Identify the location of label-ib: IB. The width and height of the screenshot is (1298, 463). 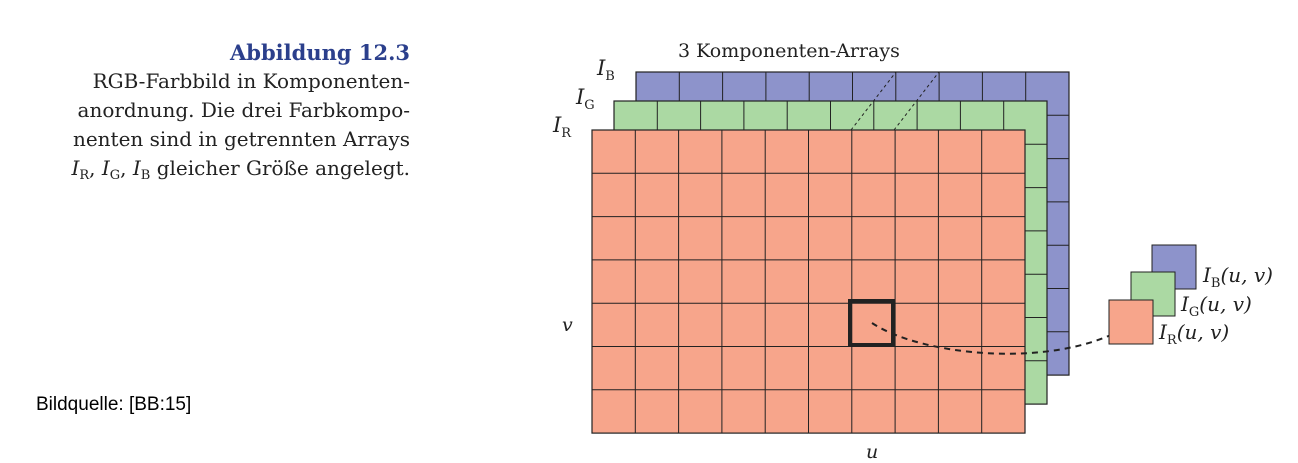
(605, 70).